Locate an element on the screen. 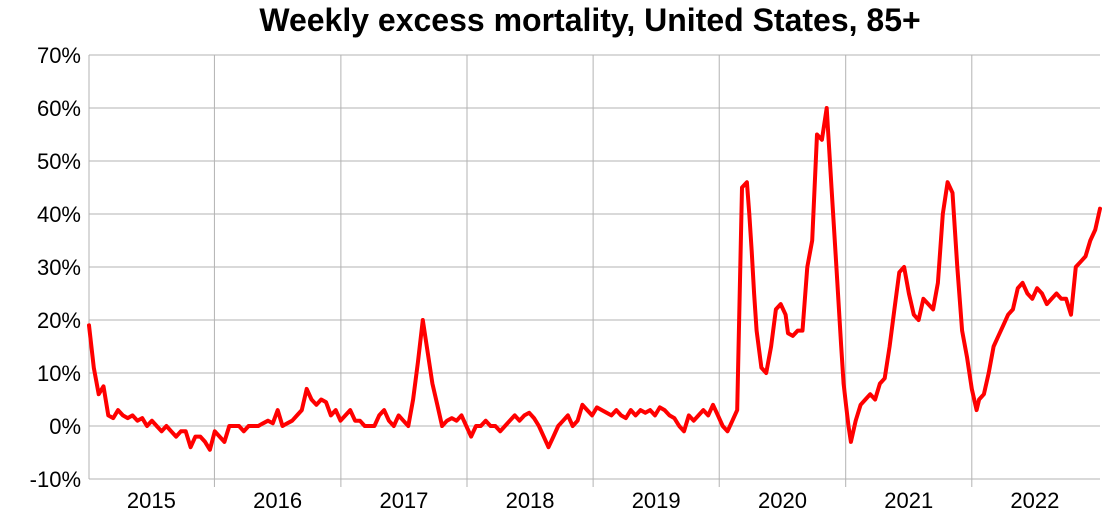  y-tick-label: -10% is located at coordinates (55, 479).